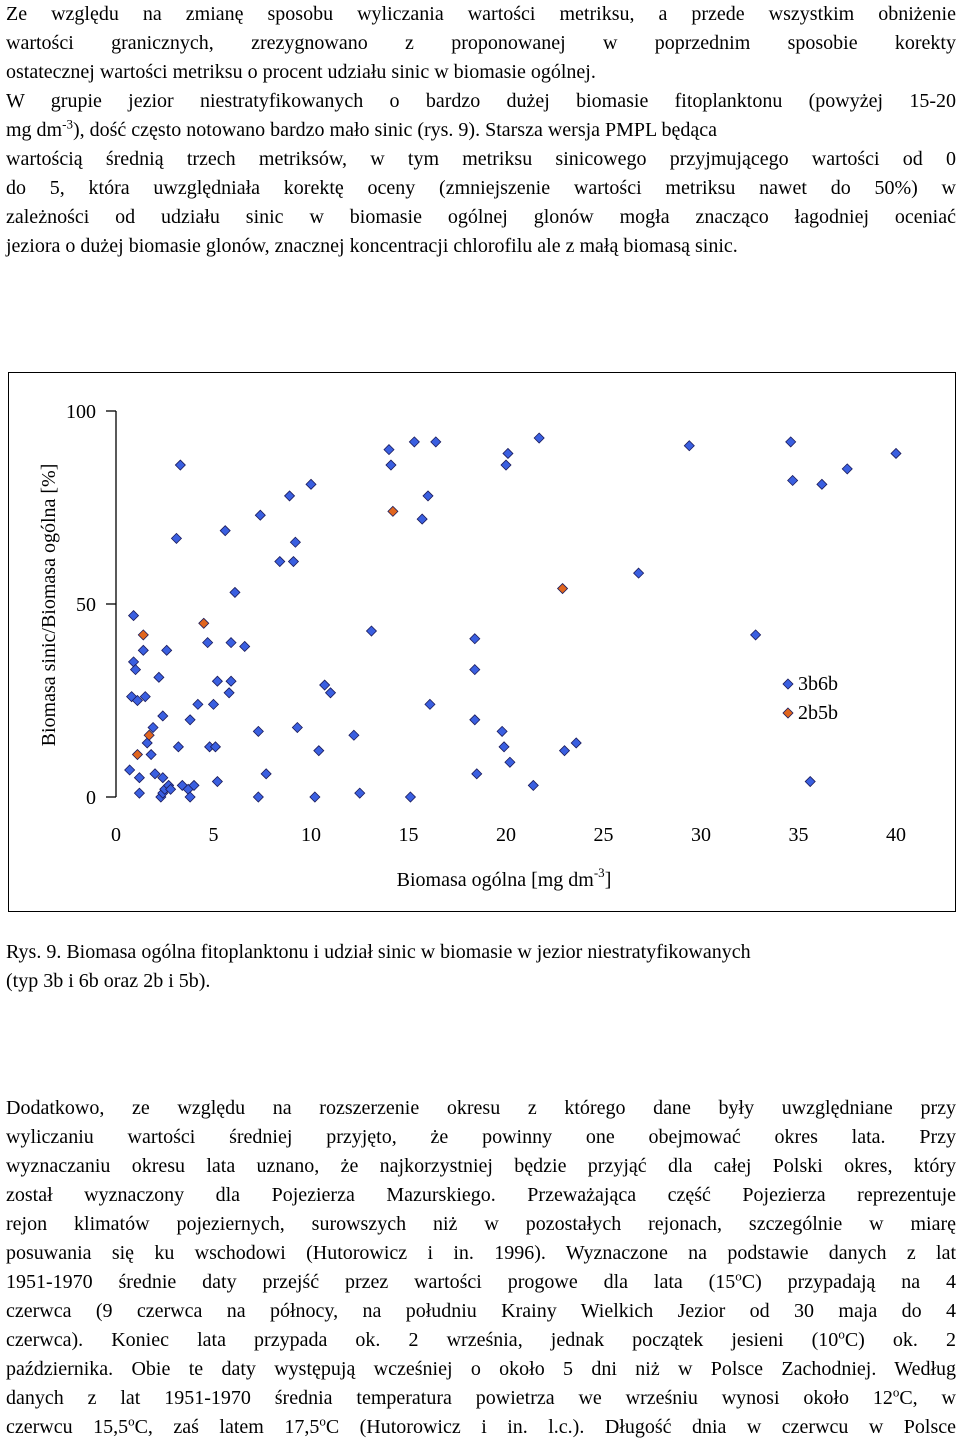 Image resolution: width=960 pixels, height=1442 pixels. What do you see at coordinates (504, 878) in the screenshot?
I see `x-axis-label: Biomasa ogólna [mg dm-3]` at bounding box center [504, 878].